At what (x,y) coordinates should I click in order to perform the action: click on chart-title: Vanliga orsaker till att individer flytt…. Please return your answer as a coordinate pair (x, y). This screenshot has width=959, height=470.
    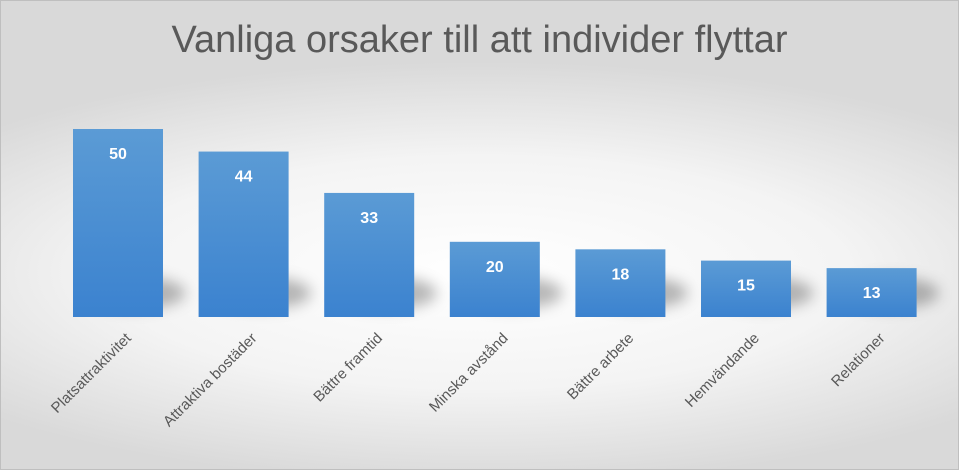
    Looking at the image, I should click on (479, 40).